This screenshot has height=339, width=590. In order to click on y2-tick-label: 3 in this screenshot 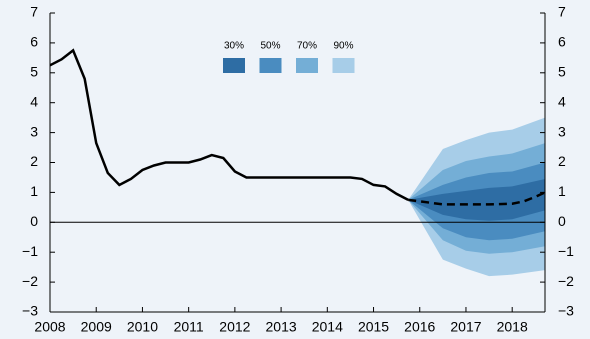, I will do `click(562, 131)`.